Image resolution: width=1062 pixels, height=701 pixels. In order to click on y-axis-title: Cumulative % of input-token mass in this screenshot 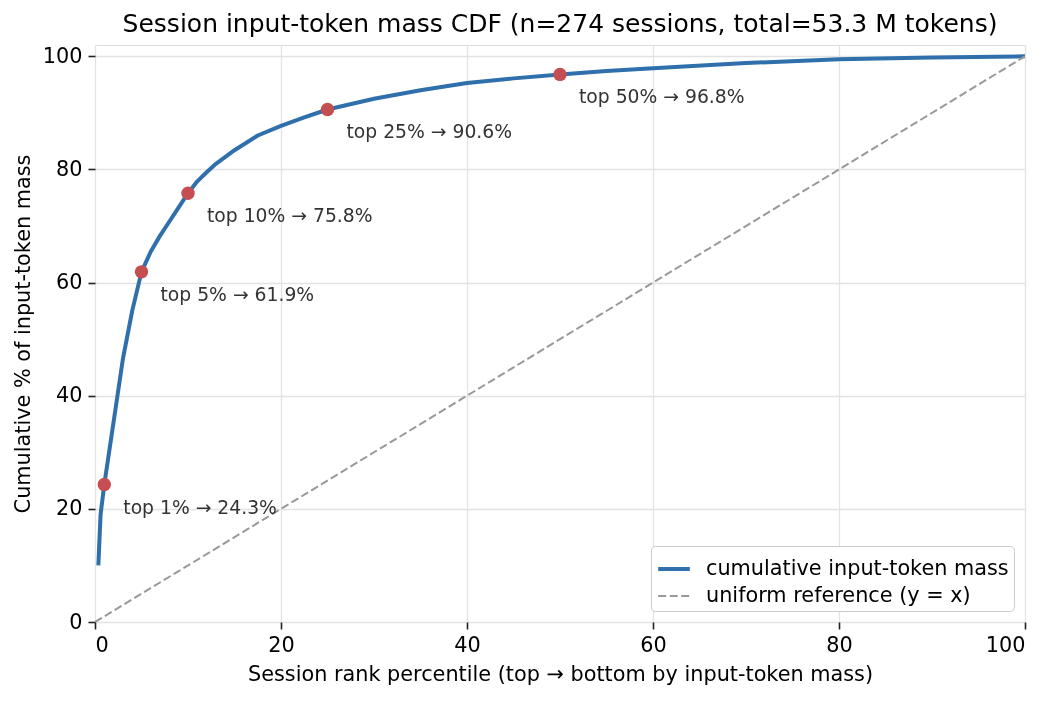, I will do `click(22, 334)`.